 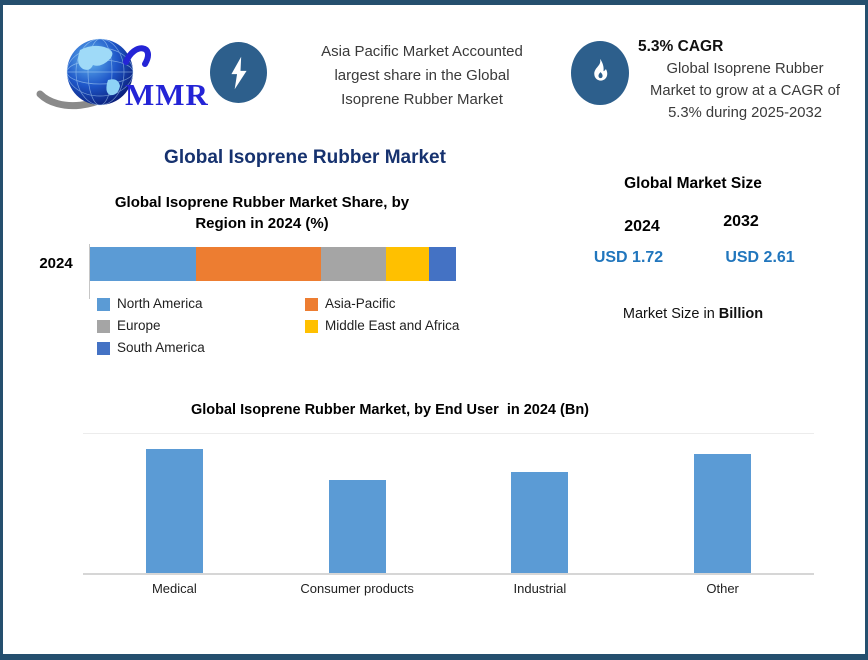 What do you see at coordinates (201, 326) in the screenshot?
I see `legend-item-europe: Europe` at bounding box center [201, 326].